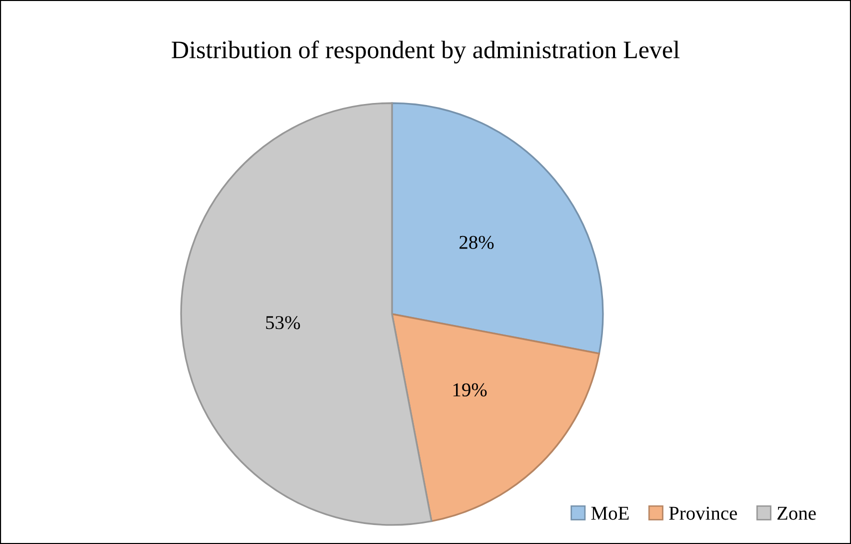  Describe the element at coordinates (426, 52) in the screenshot. I see `chart-title: Distribution of respondent by administration Level` at that location.